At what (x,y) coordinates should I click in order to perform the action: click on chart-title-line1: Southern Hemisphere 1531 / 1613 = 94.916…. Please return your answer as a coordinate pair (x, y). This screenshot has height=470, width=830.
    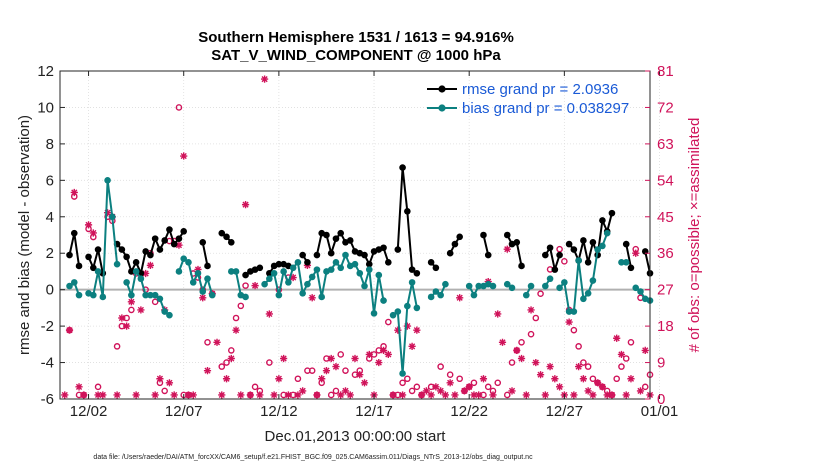
    Looking at the image, I should click on (356, 37).